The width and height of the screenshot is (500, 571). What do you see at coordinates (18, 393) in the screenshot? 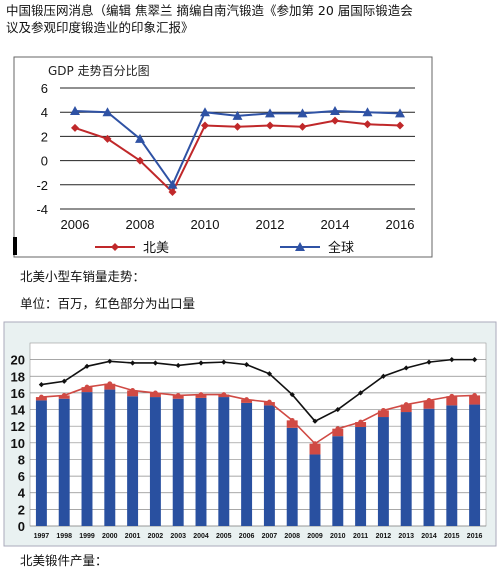
I see `sales-ytick-label: 16` at bounding box center [18, 393].